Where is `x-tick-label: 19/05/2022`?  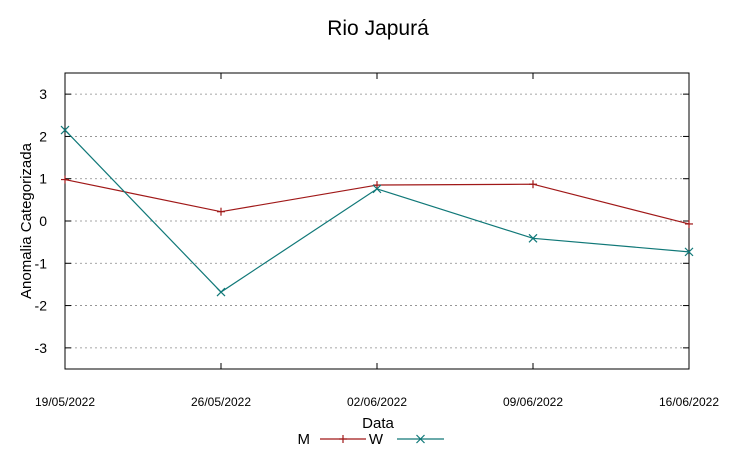
x-tick-label: 19/05/2022 is located at coordinates (65, 402).